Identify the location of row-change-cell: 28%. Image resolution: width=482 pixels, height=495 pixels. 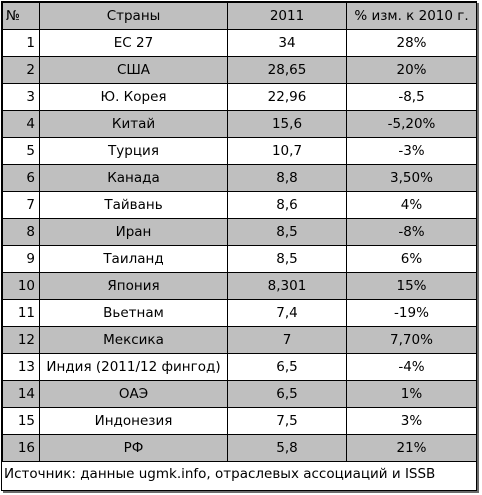
(411, 43).